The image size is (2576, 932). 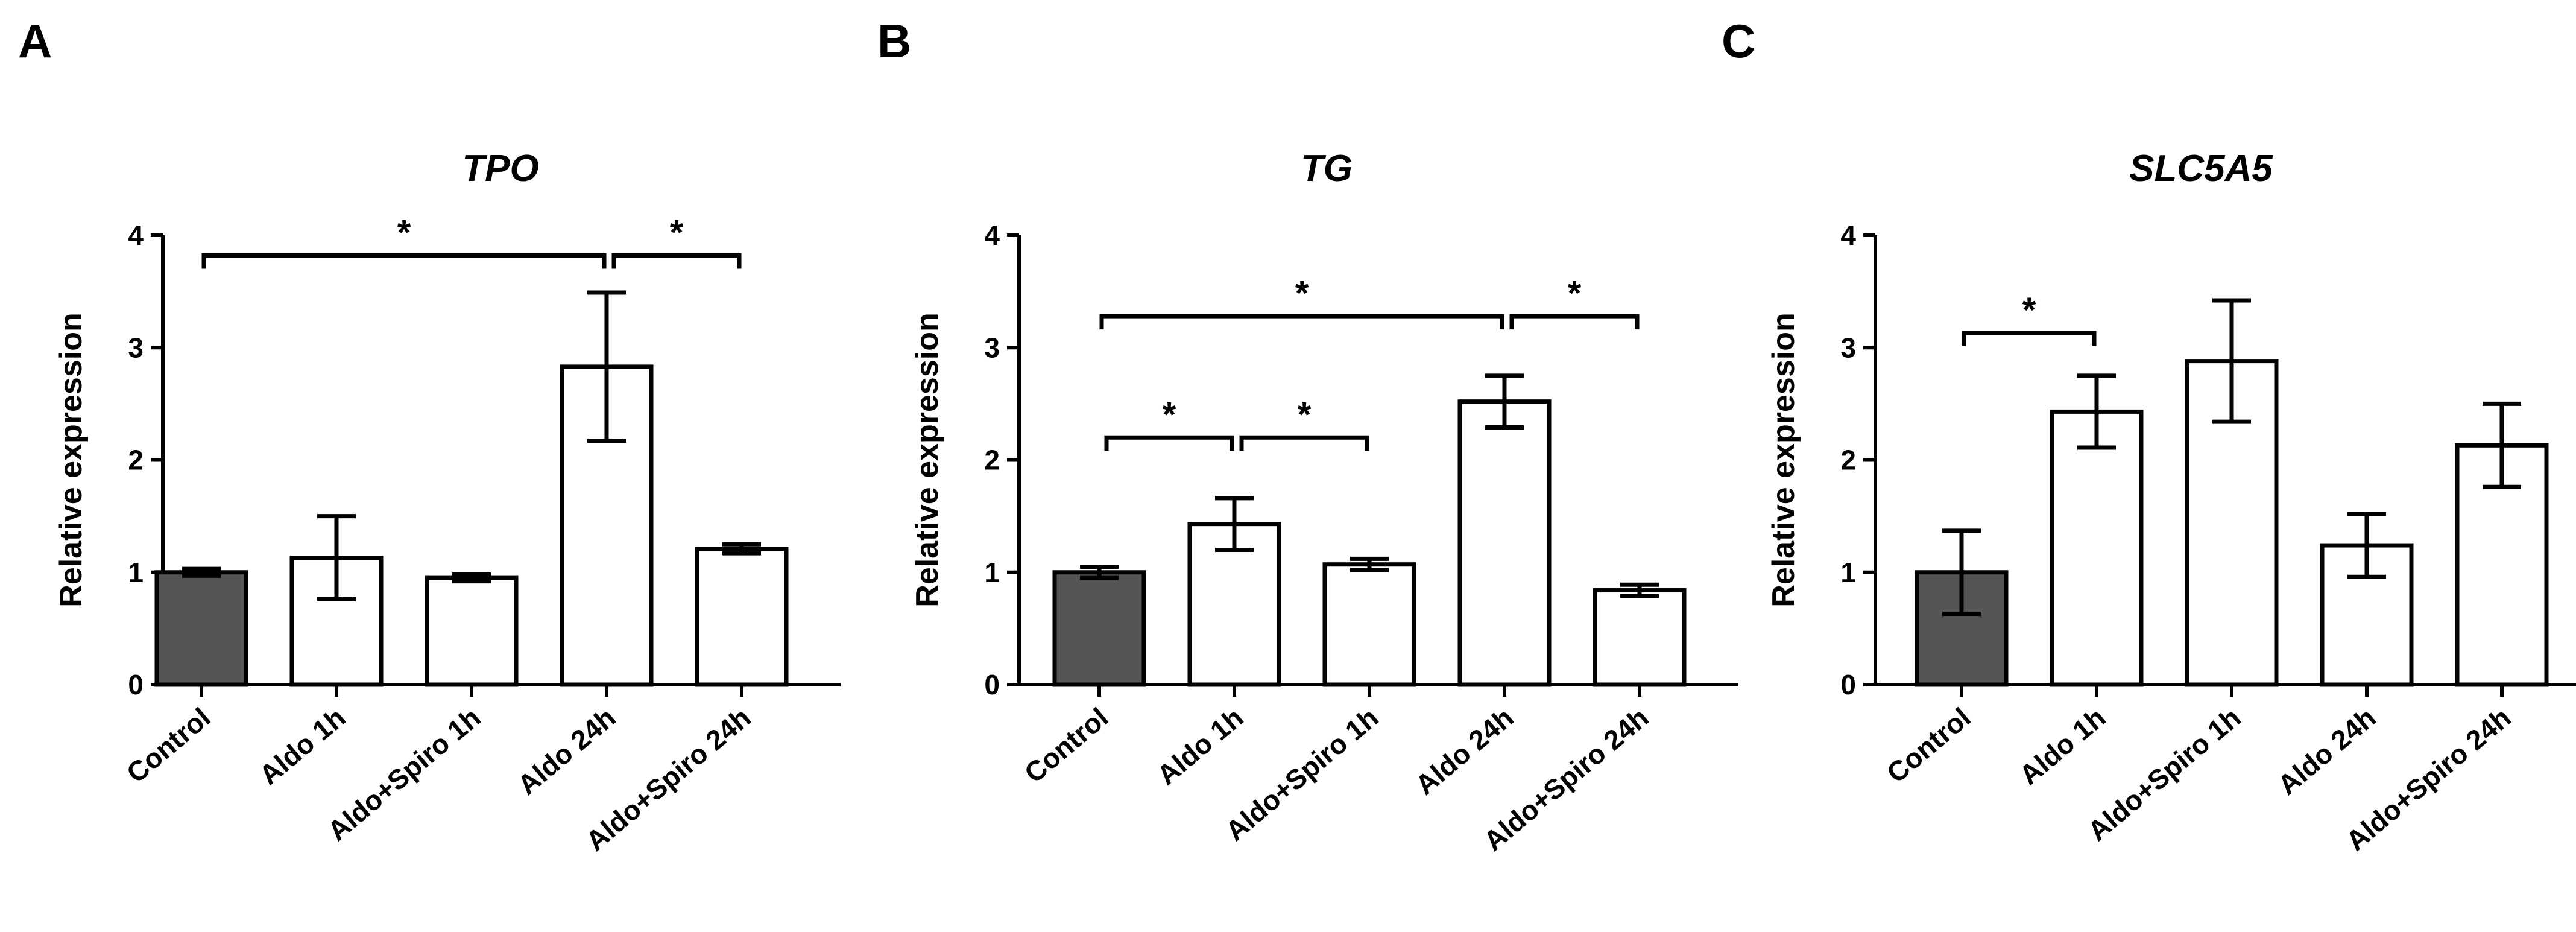 I want to click on chart-title: TG, so click(x=1327, y=169).